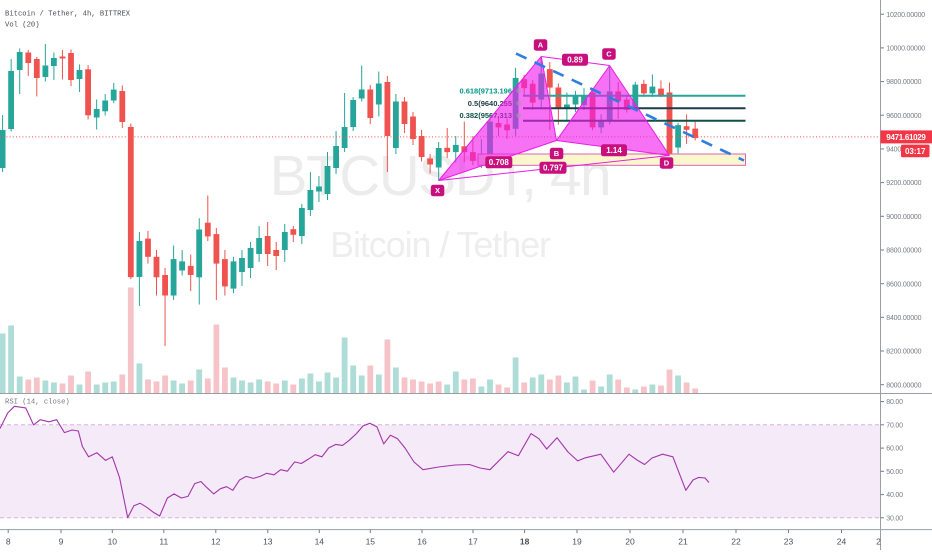  I want to click on svg-text: 10200.00000, so click(905, 15).